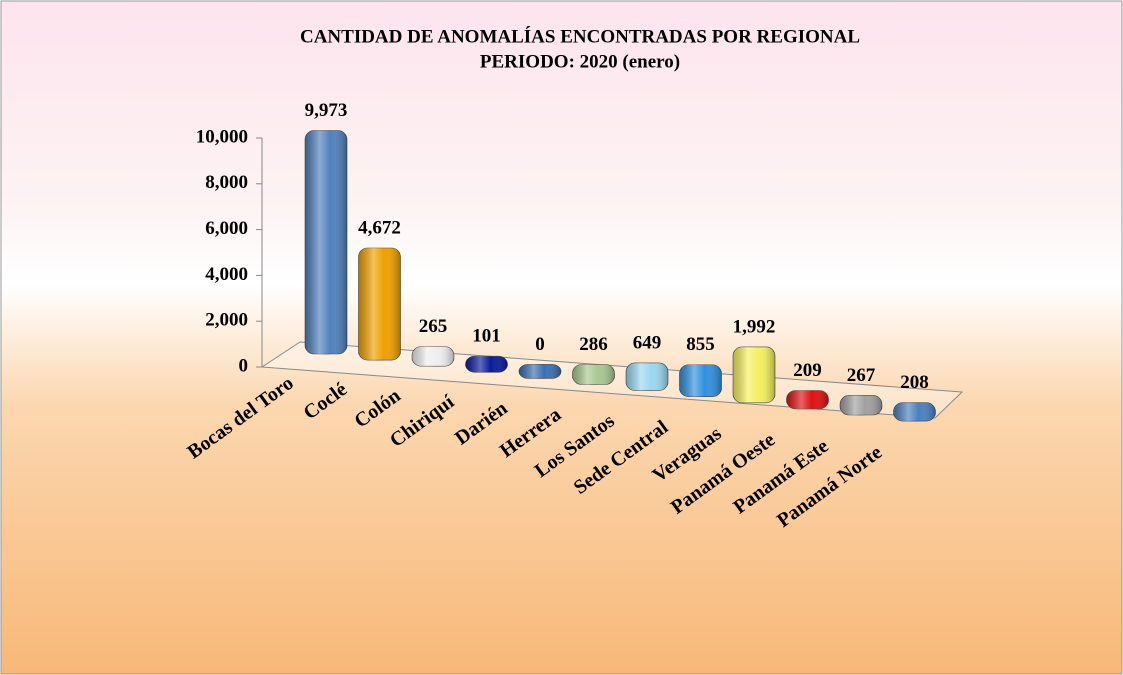 The height and width of the screenshot is (675, 1123). Describe the element at coordinates (647, 342) in the screenshot. I see `value-label: 649` at that location.